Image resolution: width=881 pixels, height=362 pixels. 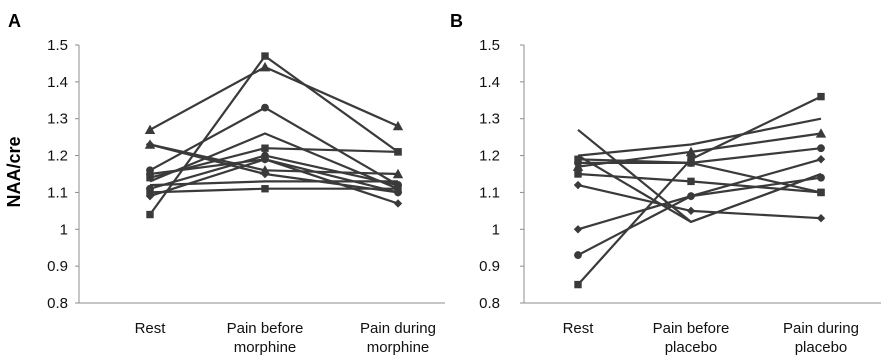 I want to click on x-tick-label: Pain before placebo, so click(x=691, y=338).